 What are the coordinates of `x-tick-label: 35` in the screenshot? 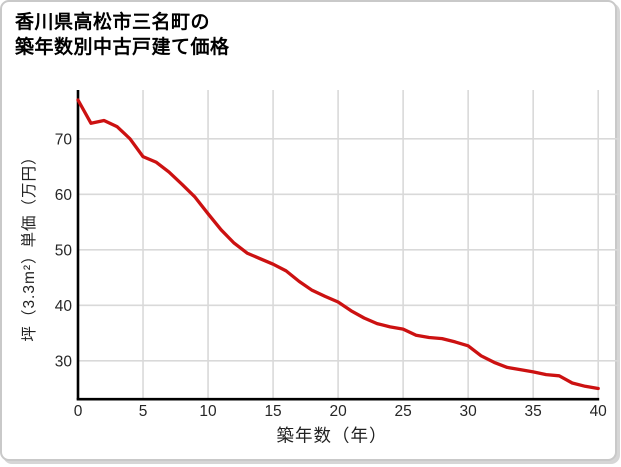 It's located at (533, 411).